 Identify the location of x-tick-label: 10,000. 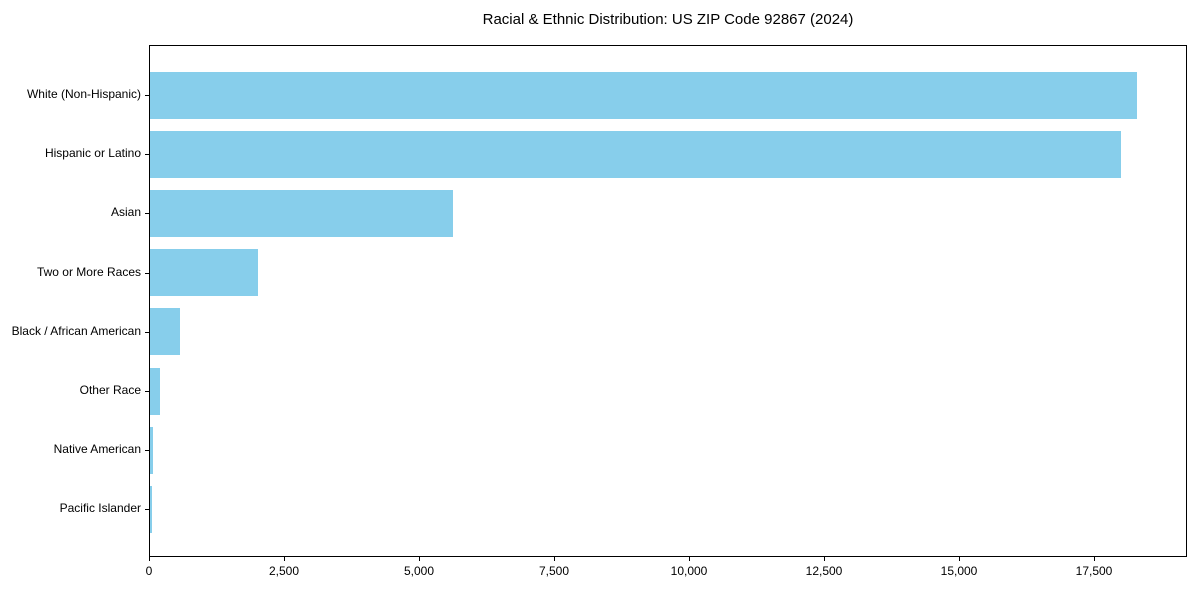
(689, 571).